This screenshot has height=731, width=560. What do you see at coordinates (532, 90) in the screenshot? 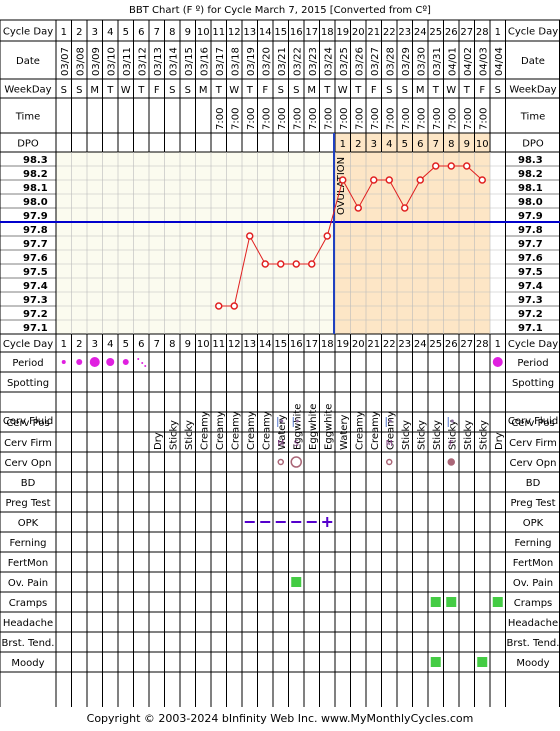
I see `weekday-label: WeekDay` at bounding box center [532, 90].